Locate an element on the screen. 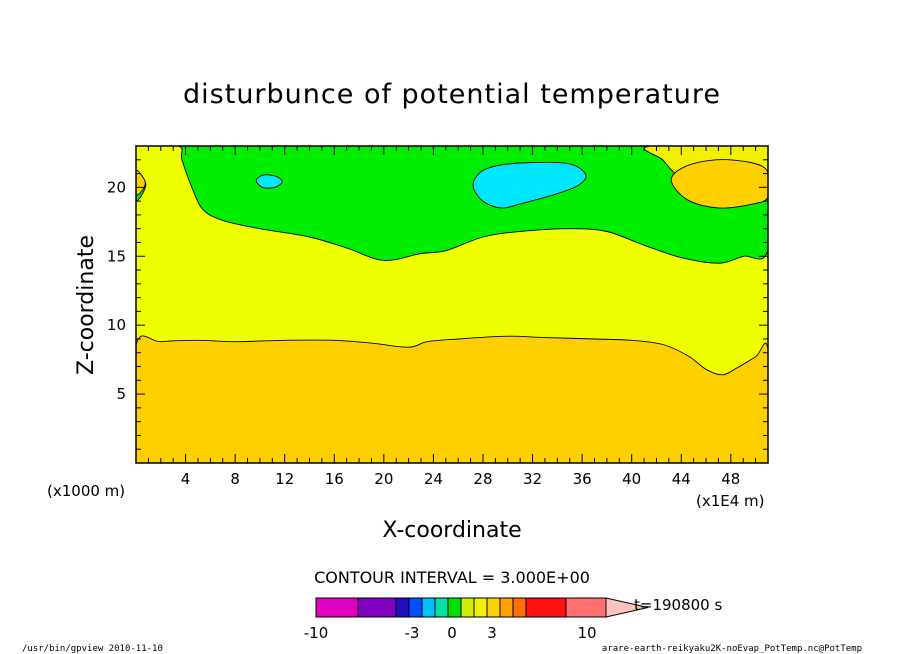  x-tick-label: 48 is located at coordinates (730, 479).